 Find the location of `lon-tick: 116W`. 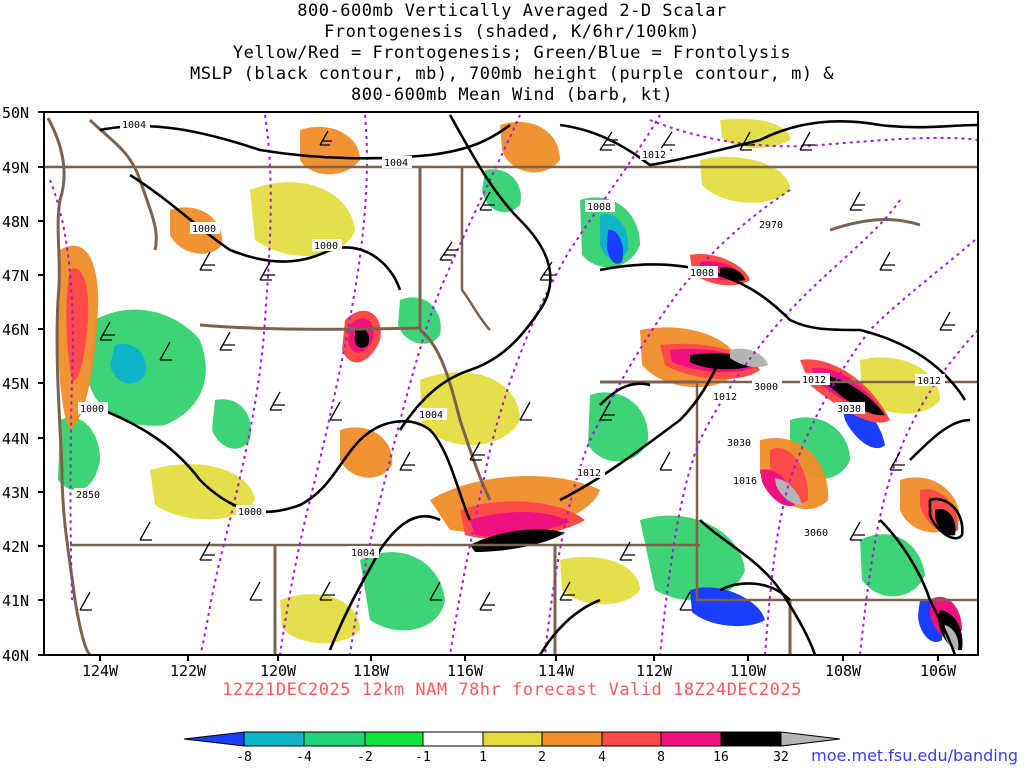

lon-tick: 116W is located at coordinates (465, 667).